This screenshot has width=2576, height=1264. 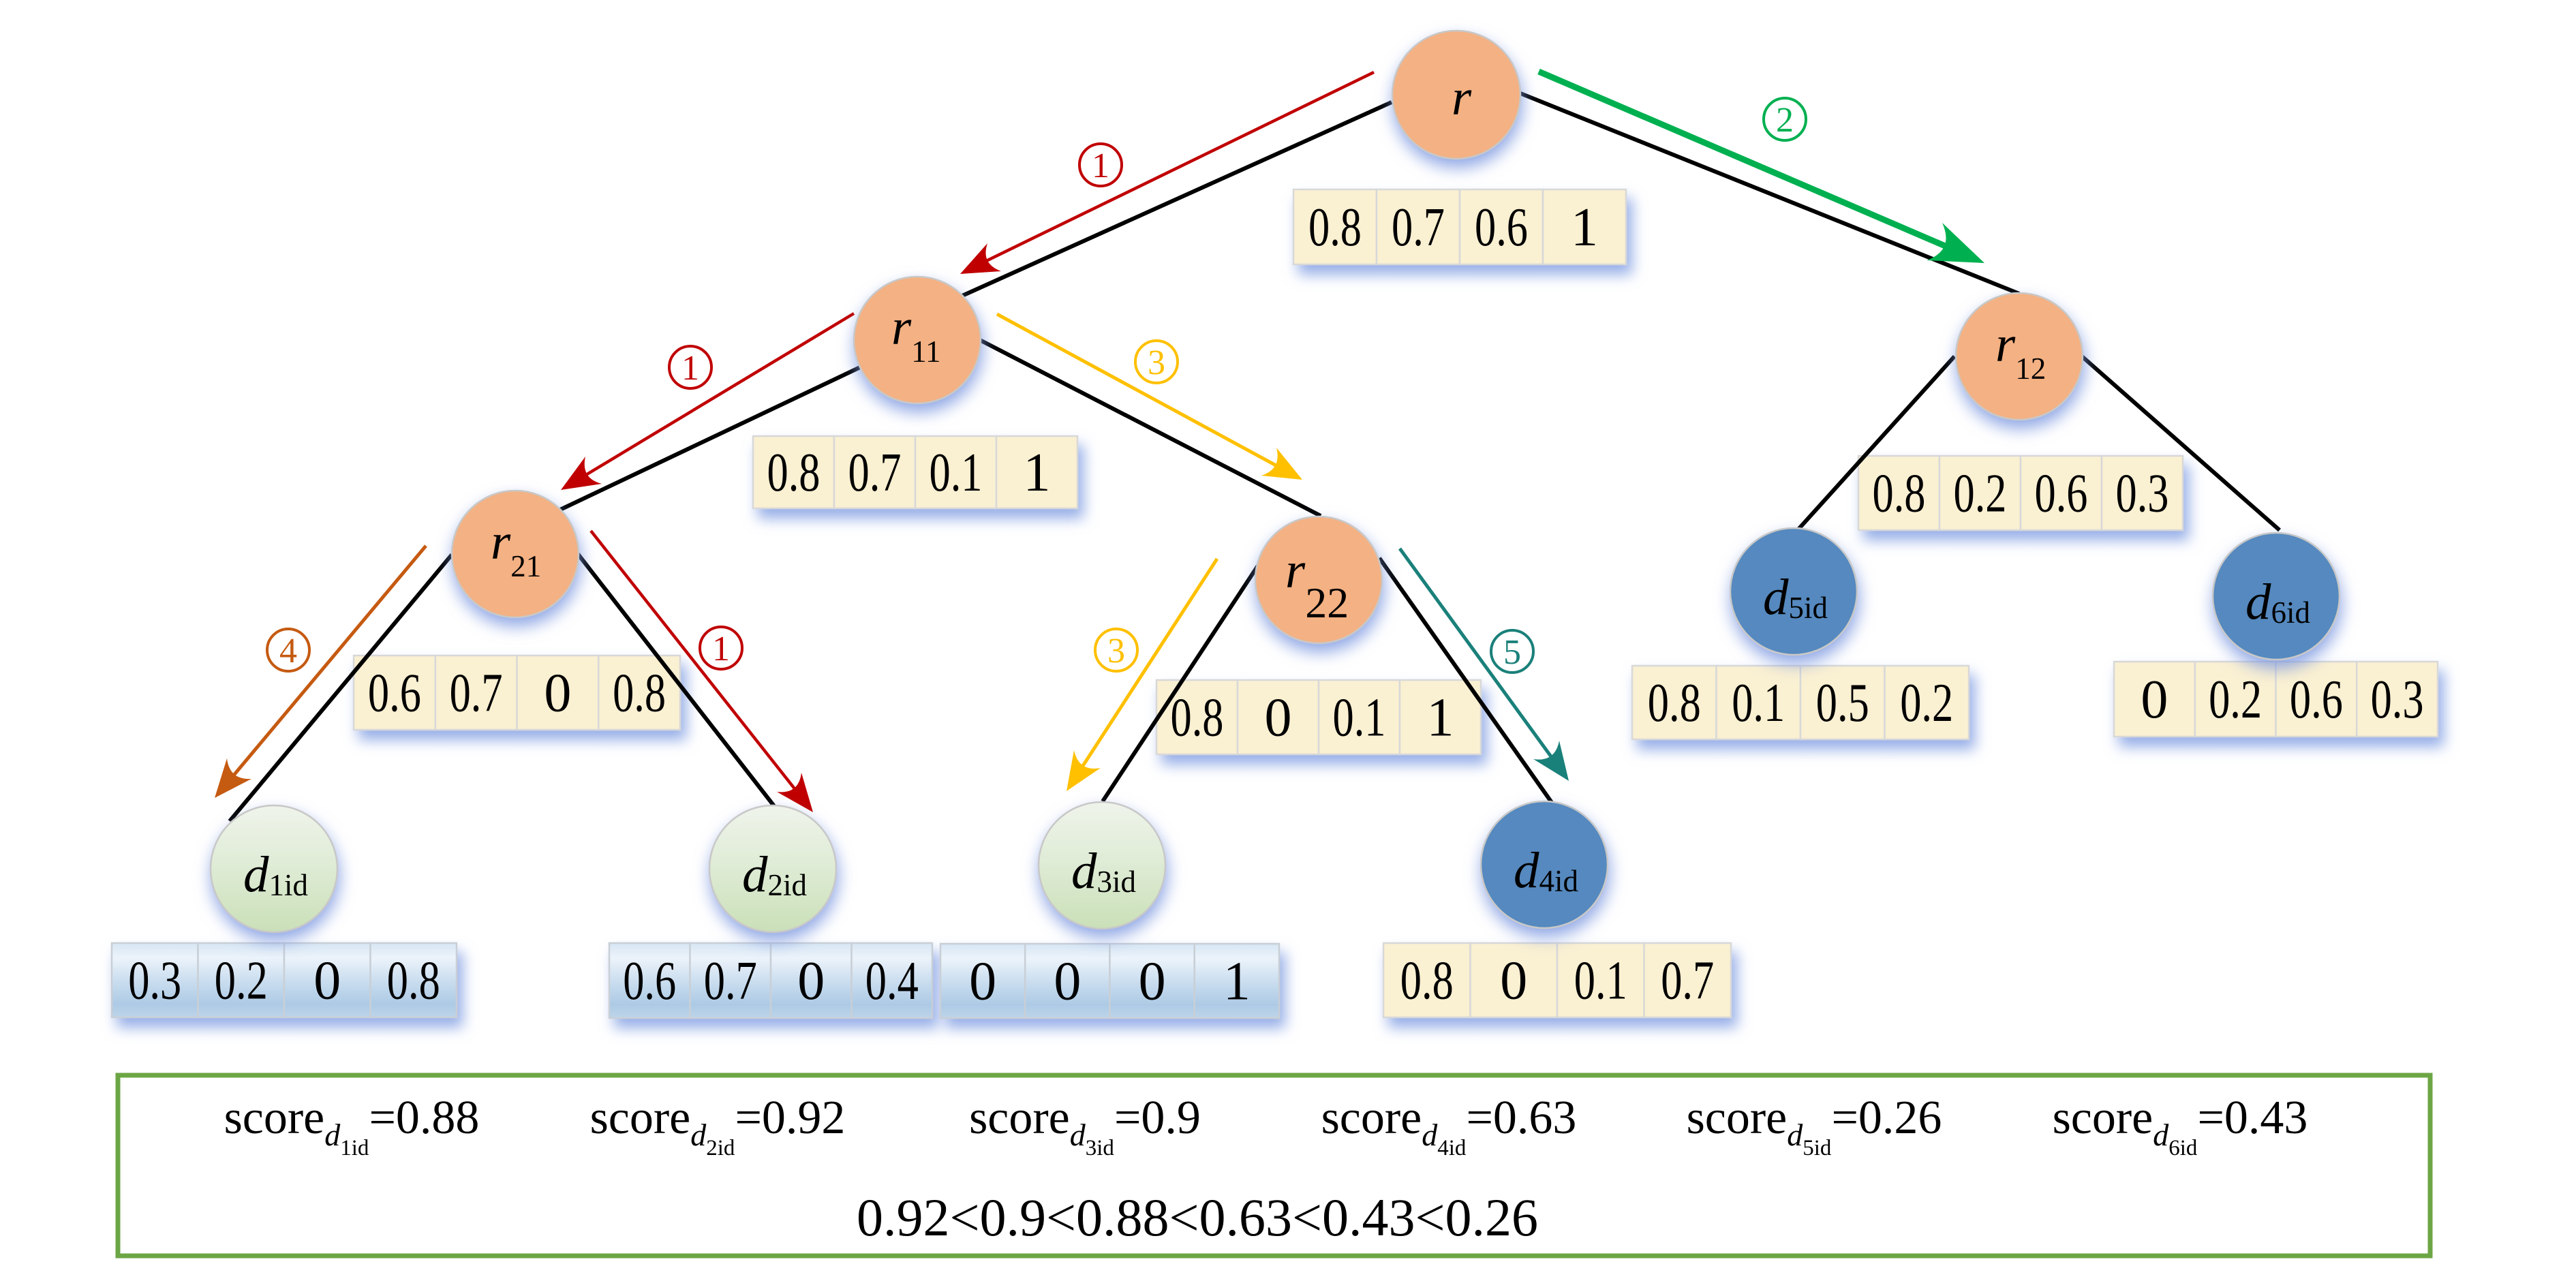 What do you see at coordinates (1462, 98) in the screenshot?
I see `svg-text: r` at bounding box center [1462, 98].